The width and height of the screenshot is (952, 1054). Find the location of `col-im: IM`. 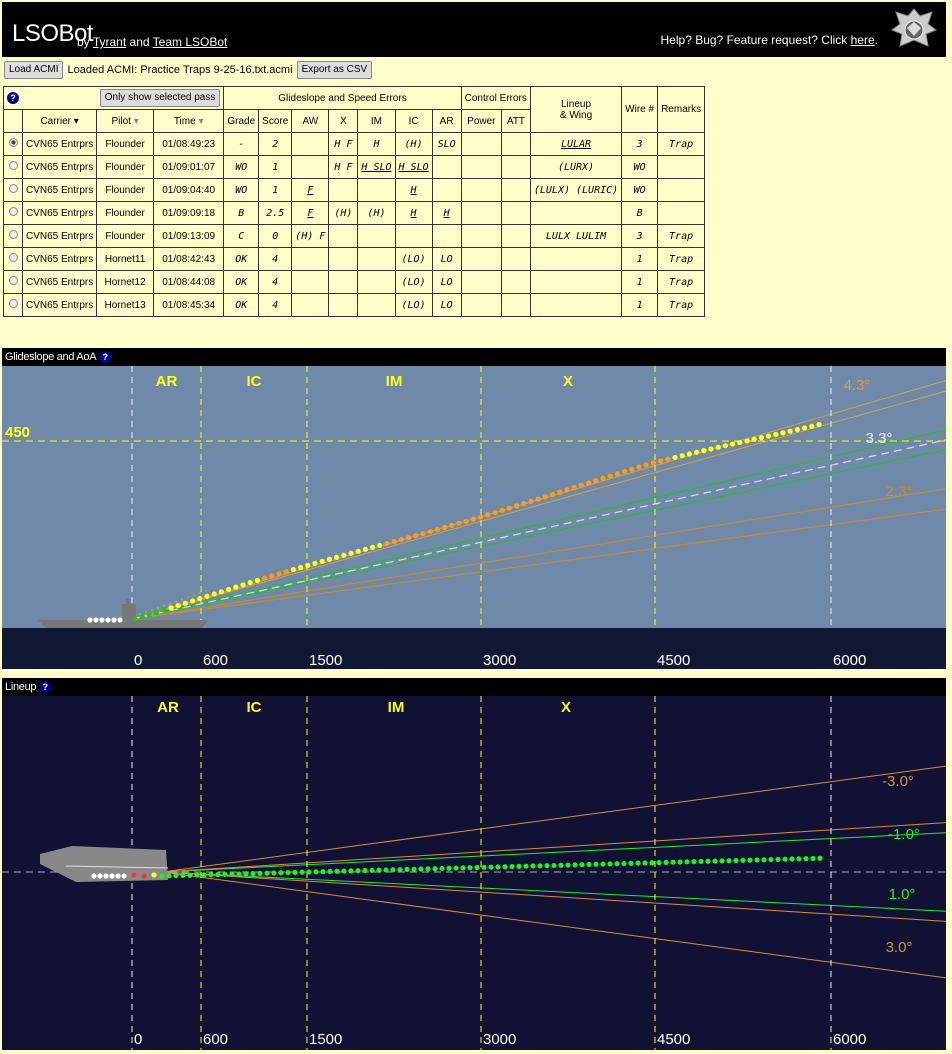

col-im: IM is located at coordinates (376, 121).